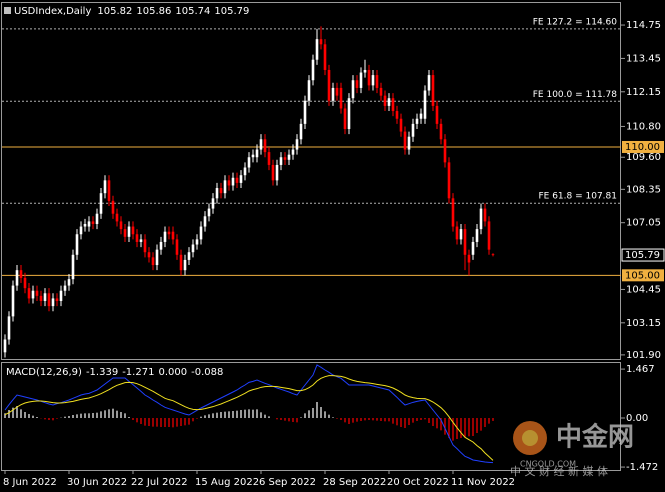 This screenshot has width=665, height=492. I want to click on last-low: 105.74, so click(192, 11).